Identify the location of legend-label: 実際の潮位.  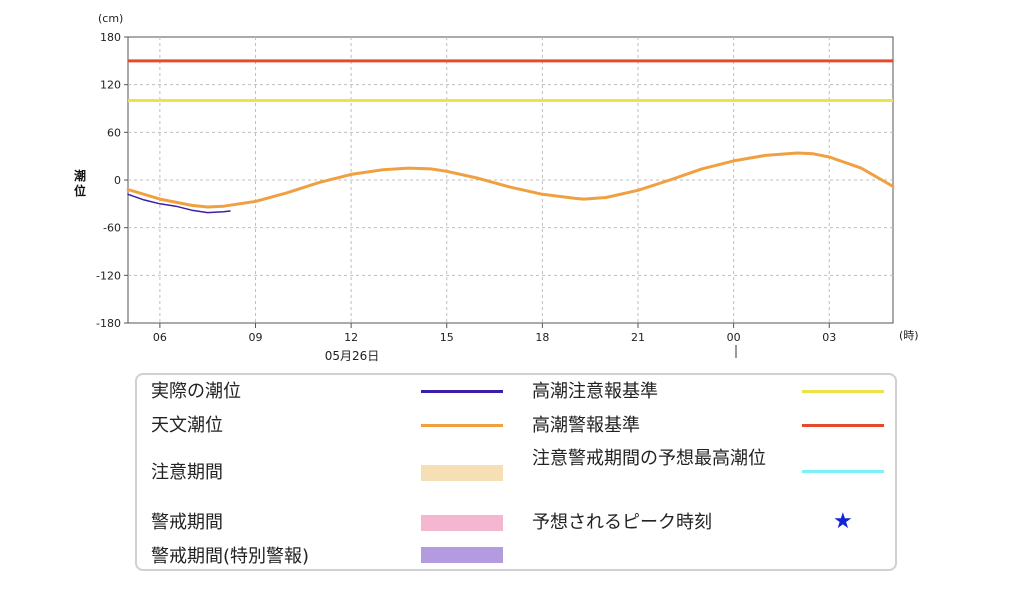
(196, 391).